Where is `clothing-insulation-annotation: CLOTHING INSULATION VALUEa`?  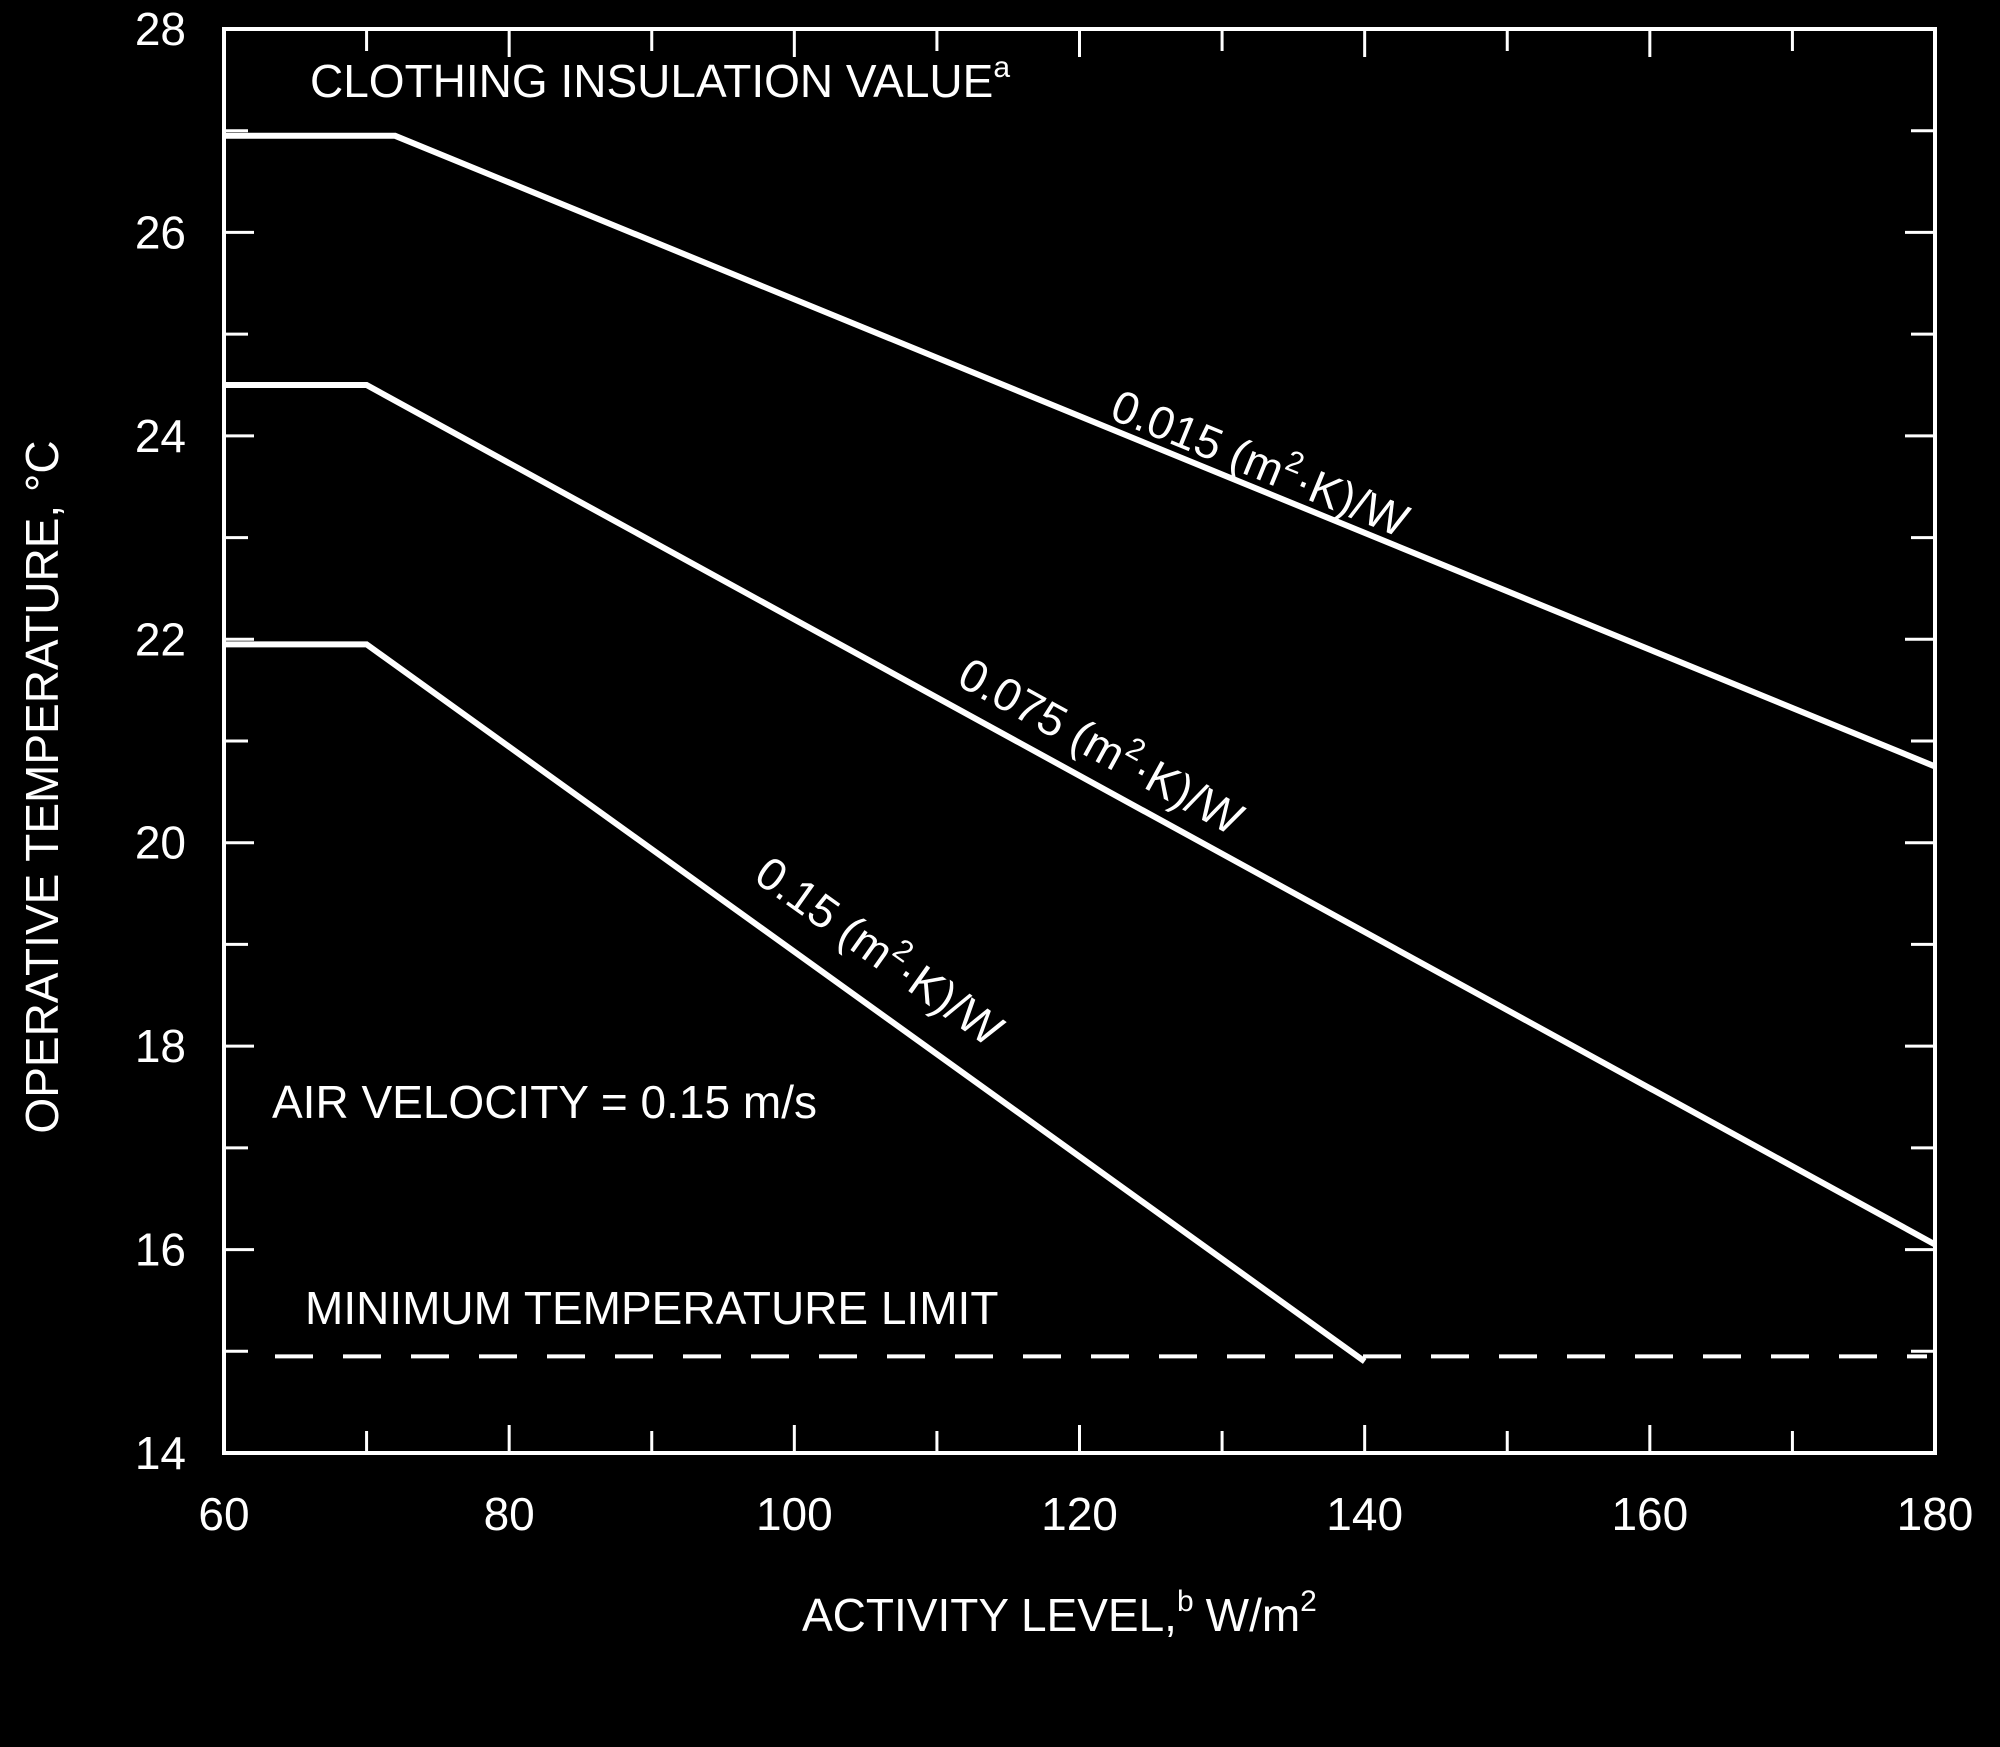 clothing-insulation-annotation: CLOTHING INSULATION VALUEa is located at coordinates (660, 79).